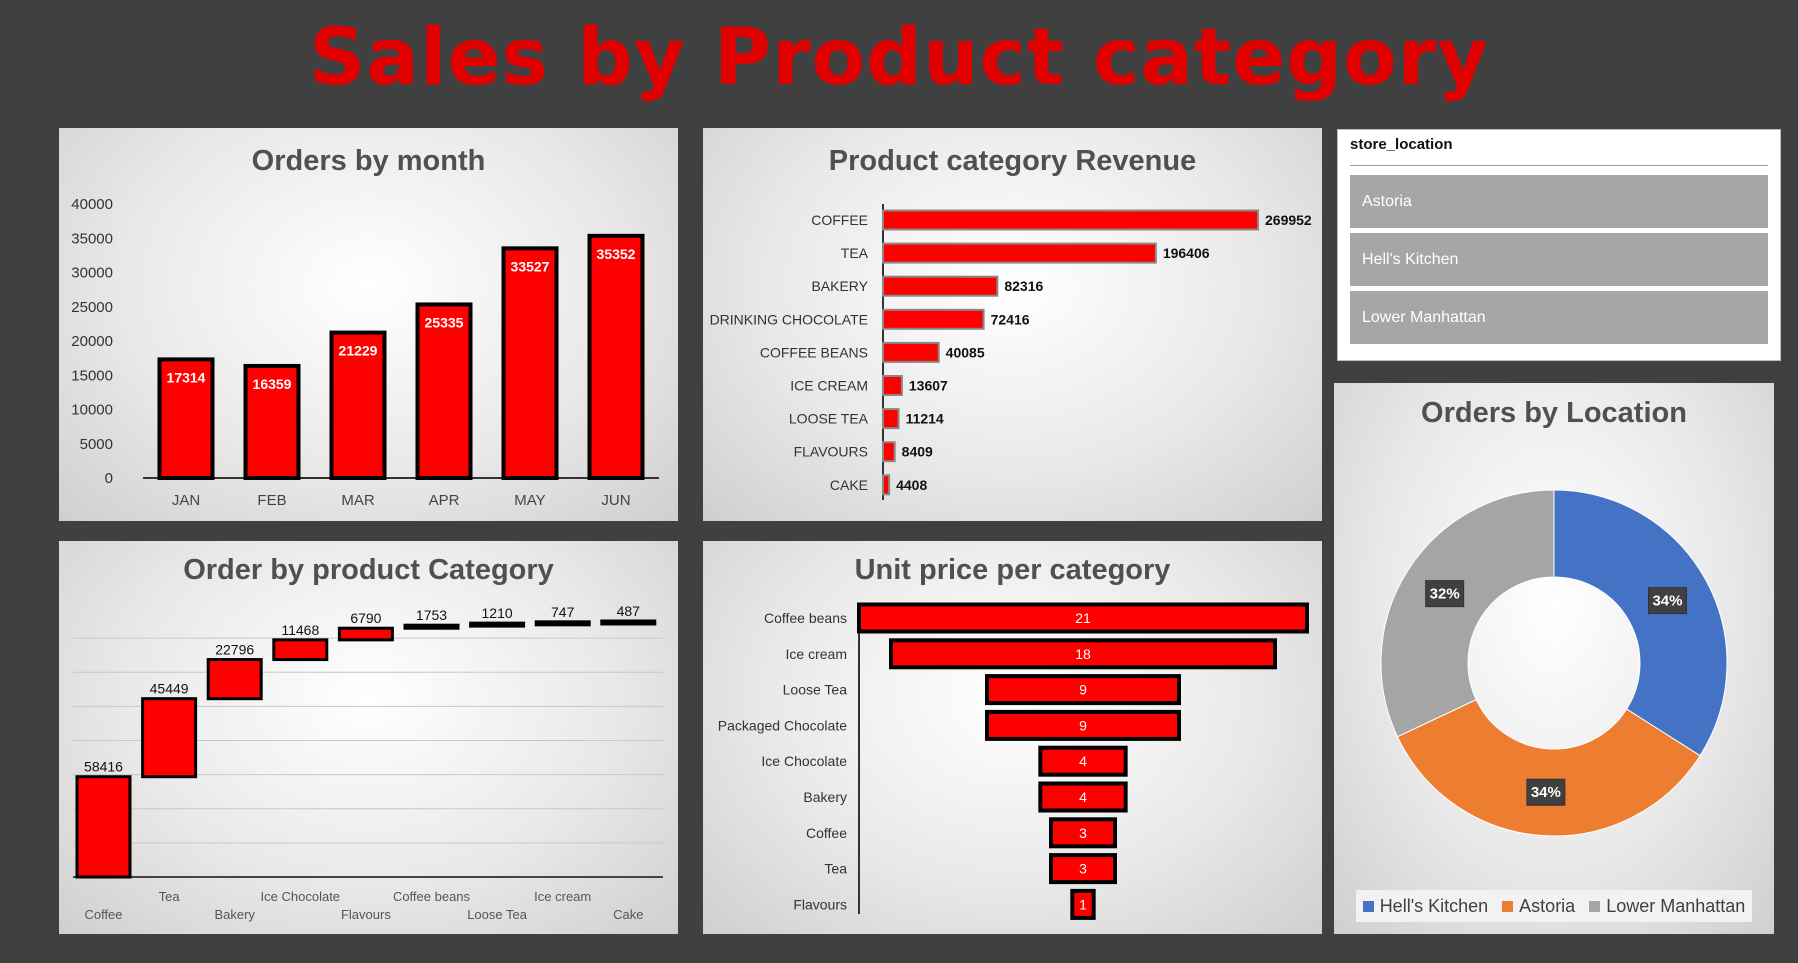  What do you see at coordinates (1012, 161) in the screenshot?
I see `product-category-revenue-title: Product category Revenue` at bounding box center [1012, 161].